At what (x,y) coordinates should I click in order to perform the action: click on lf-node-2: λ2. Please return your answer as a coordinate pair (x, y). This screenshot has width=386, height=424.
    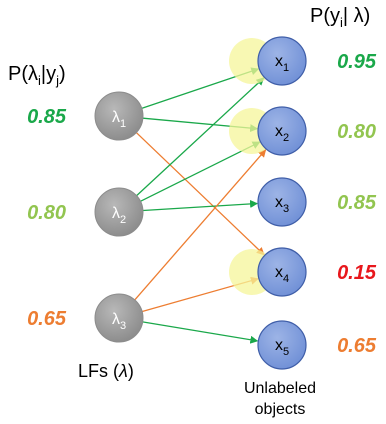
    Looking at the image, I should click on (119, 212).